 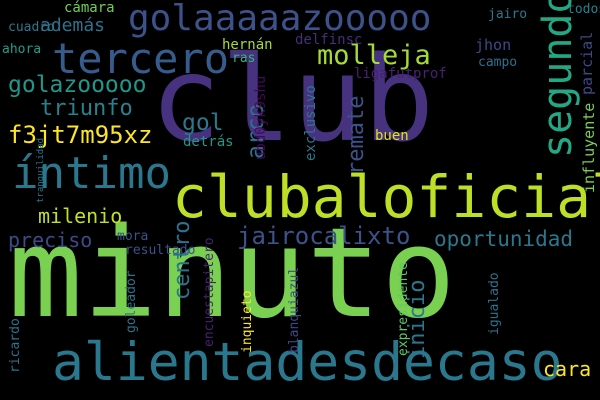 What do you see at coordinates (356, 135) in the screenshot?
I see `word-remate: remate` at bounding box center [356, 135].